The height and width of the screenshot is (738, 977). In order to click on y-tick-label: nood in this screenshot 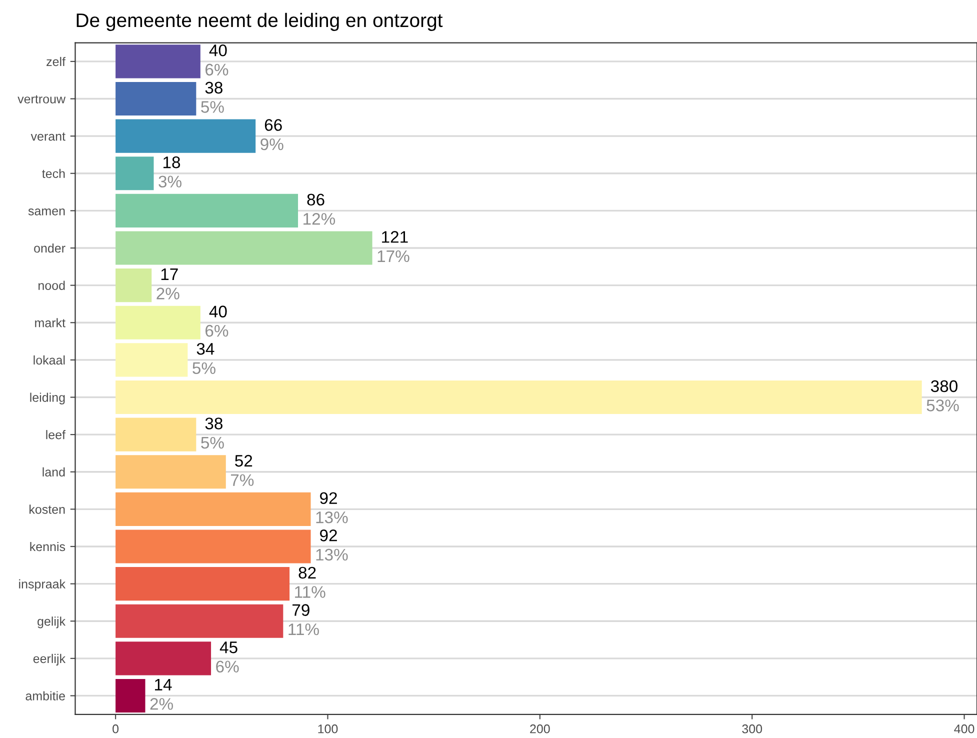, I will do `click(51, 285)`.